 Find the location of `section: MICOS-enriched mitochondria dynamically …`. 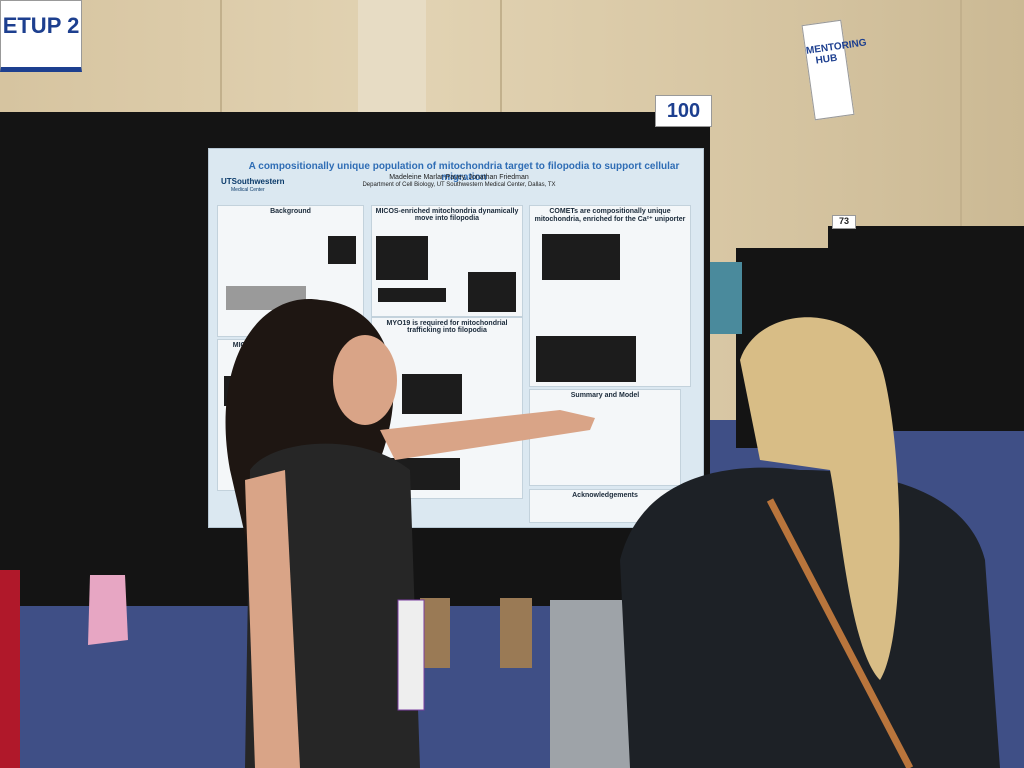

section: MICOS-enriched mitochondria dynamically … is located at coordinates (447, 261).